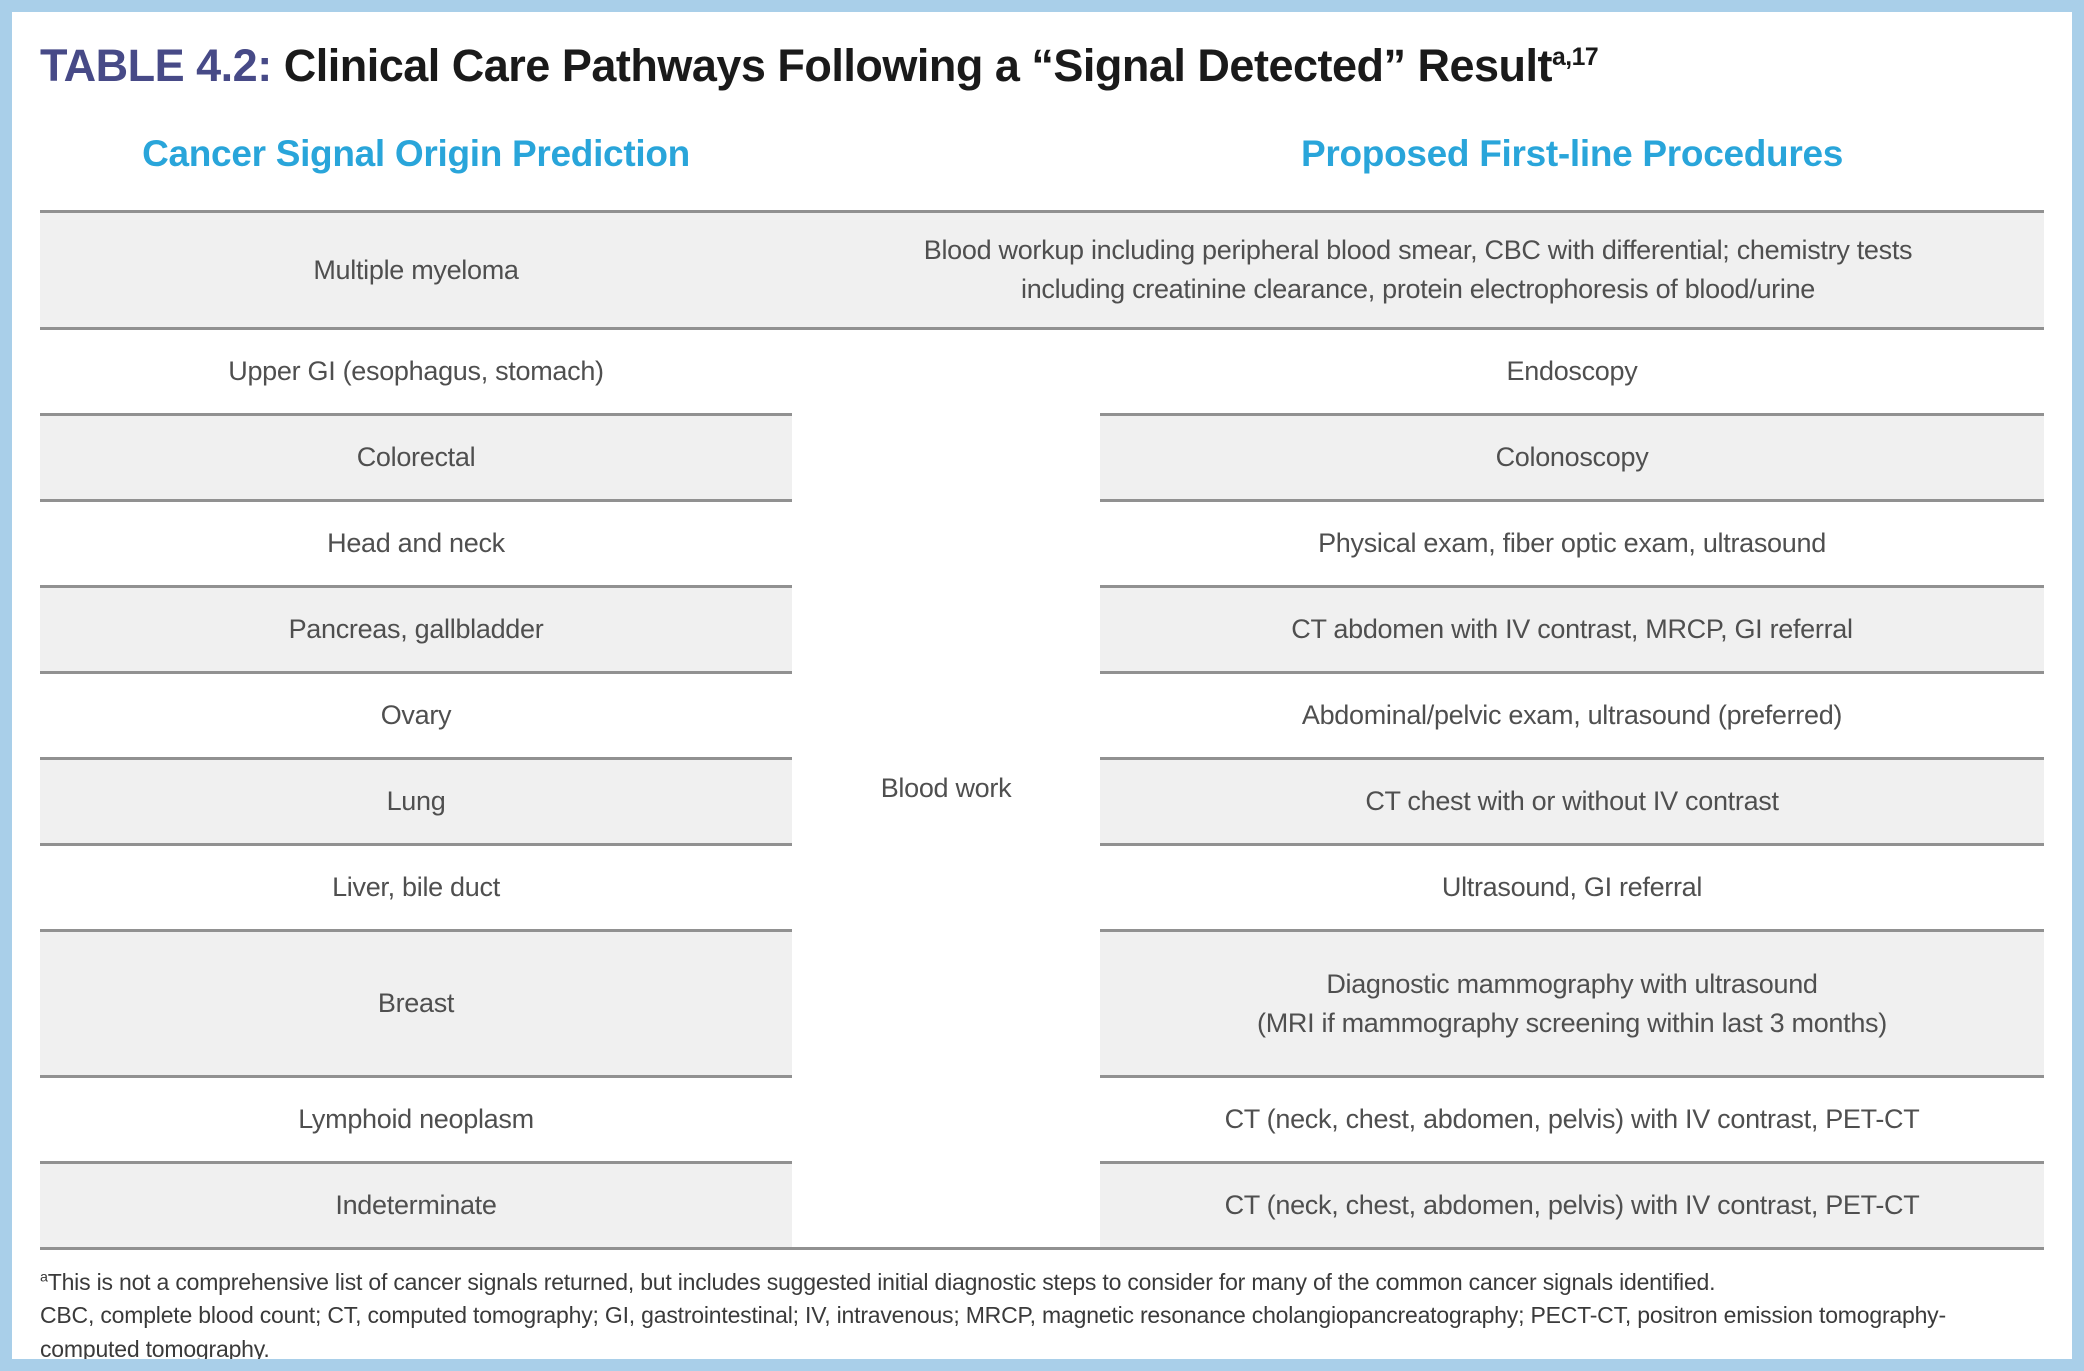 The image size is (2084, 1371). What do you see at coordinates (1572, 803) in the screenshot?
I see `procedure-cell-lung: CT chest with or without IV contrast` at bounding box center [1572, 803].